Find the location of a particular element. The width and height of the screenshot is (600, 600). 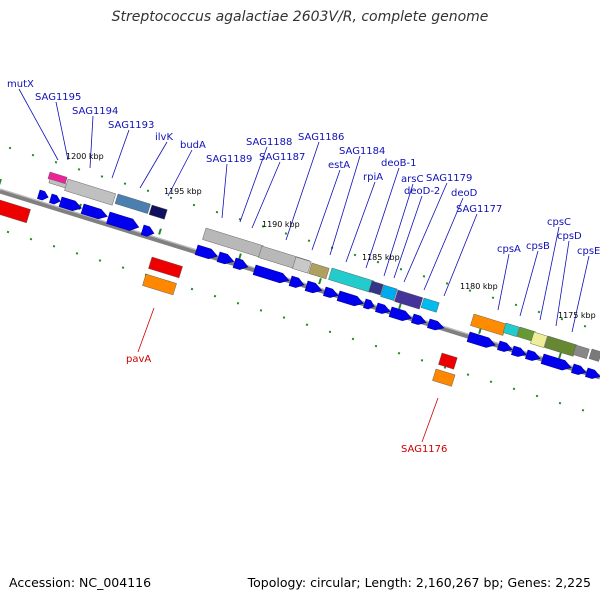

kbp-label: 1175 kbp is located at coordinates (577, 315).